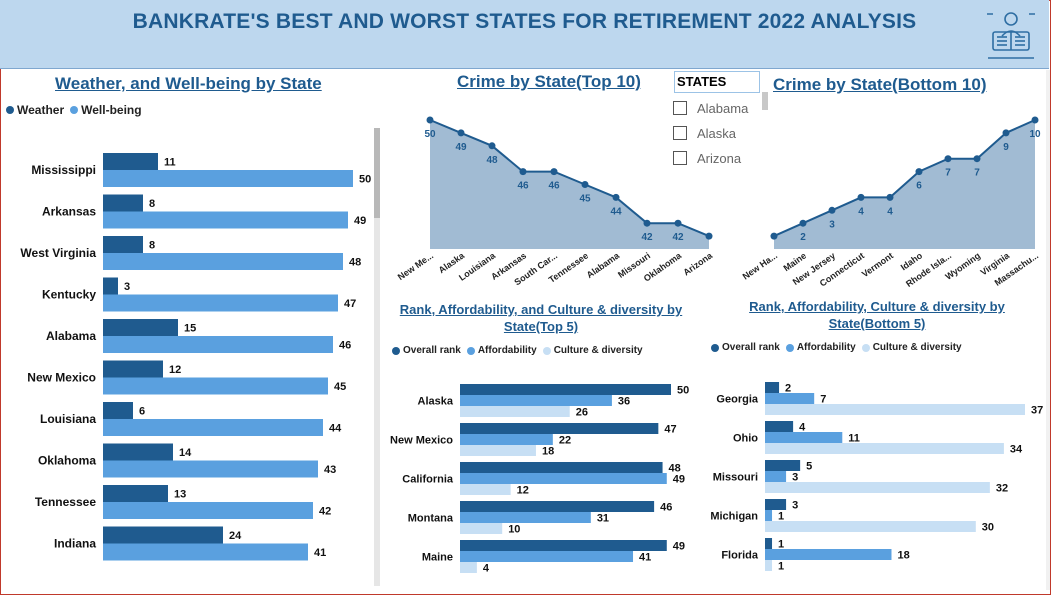  What do you see at coordinates (223, 261) in the screenshot?
I see `bar-well-being-west-virginia` at bounding box center [223, 261].